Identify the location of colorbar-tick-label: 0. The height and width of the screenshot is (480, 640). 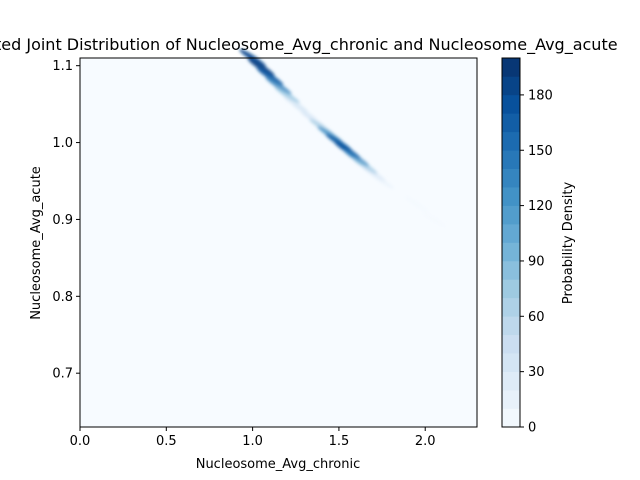
(532, 428).